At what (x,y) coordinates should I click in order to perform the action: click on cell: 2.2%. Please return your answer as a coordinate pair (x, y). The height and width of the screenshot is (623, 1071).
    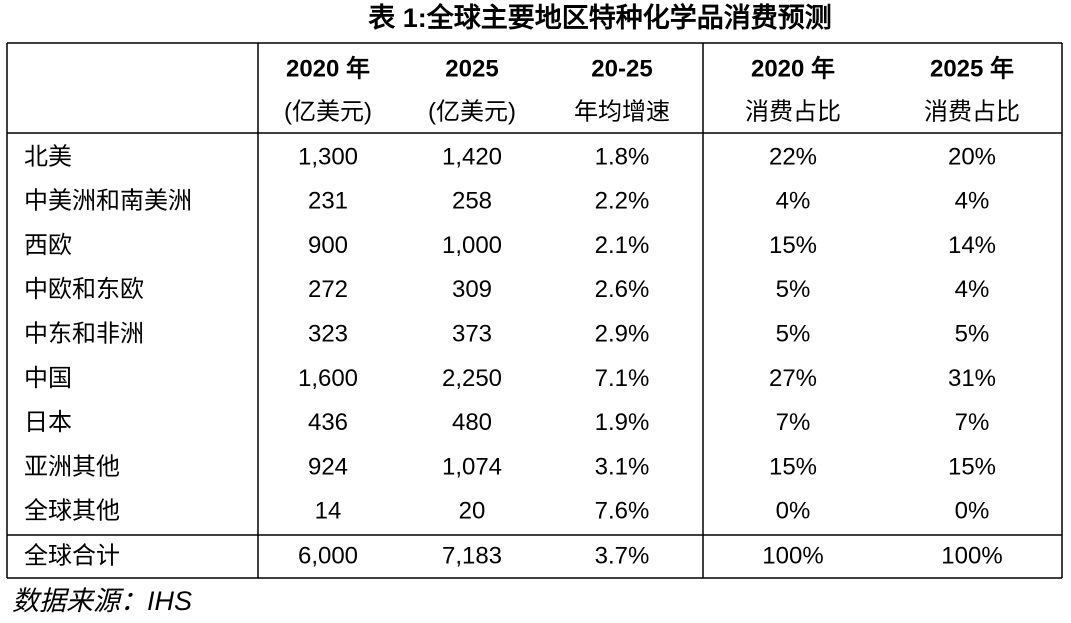
    Looking at the image, I should click on (622, 201).